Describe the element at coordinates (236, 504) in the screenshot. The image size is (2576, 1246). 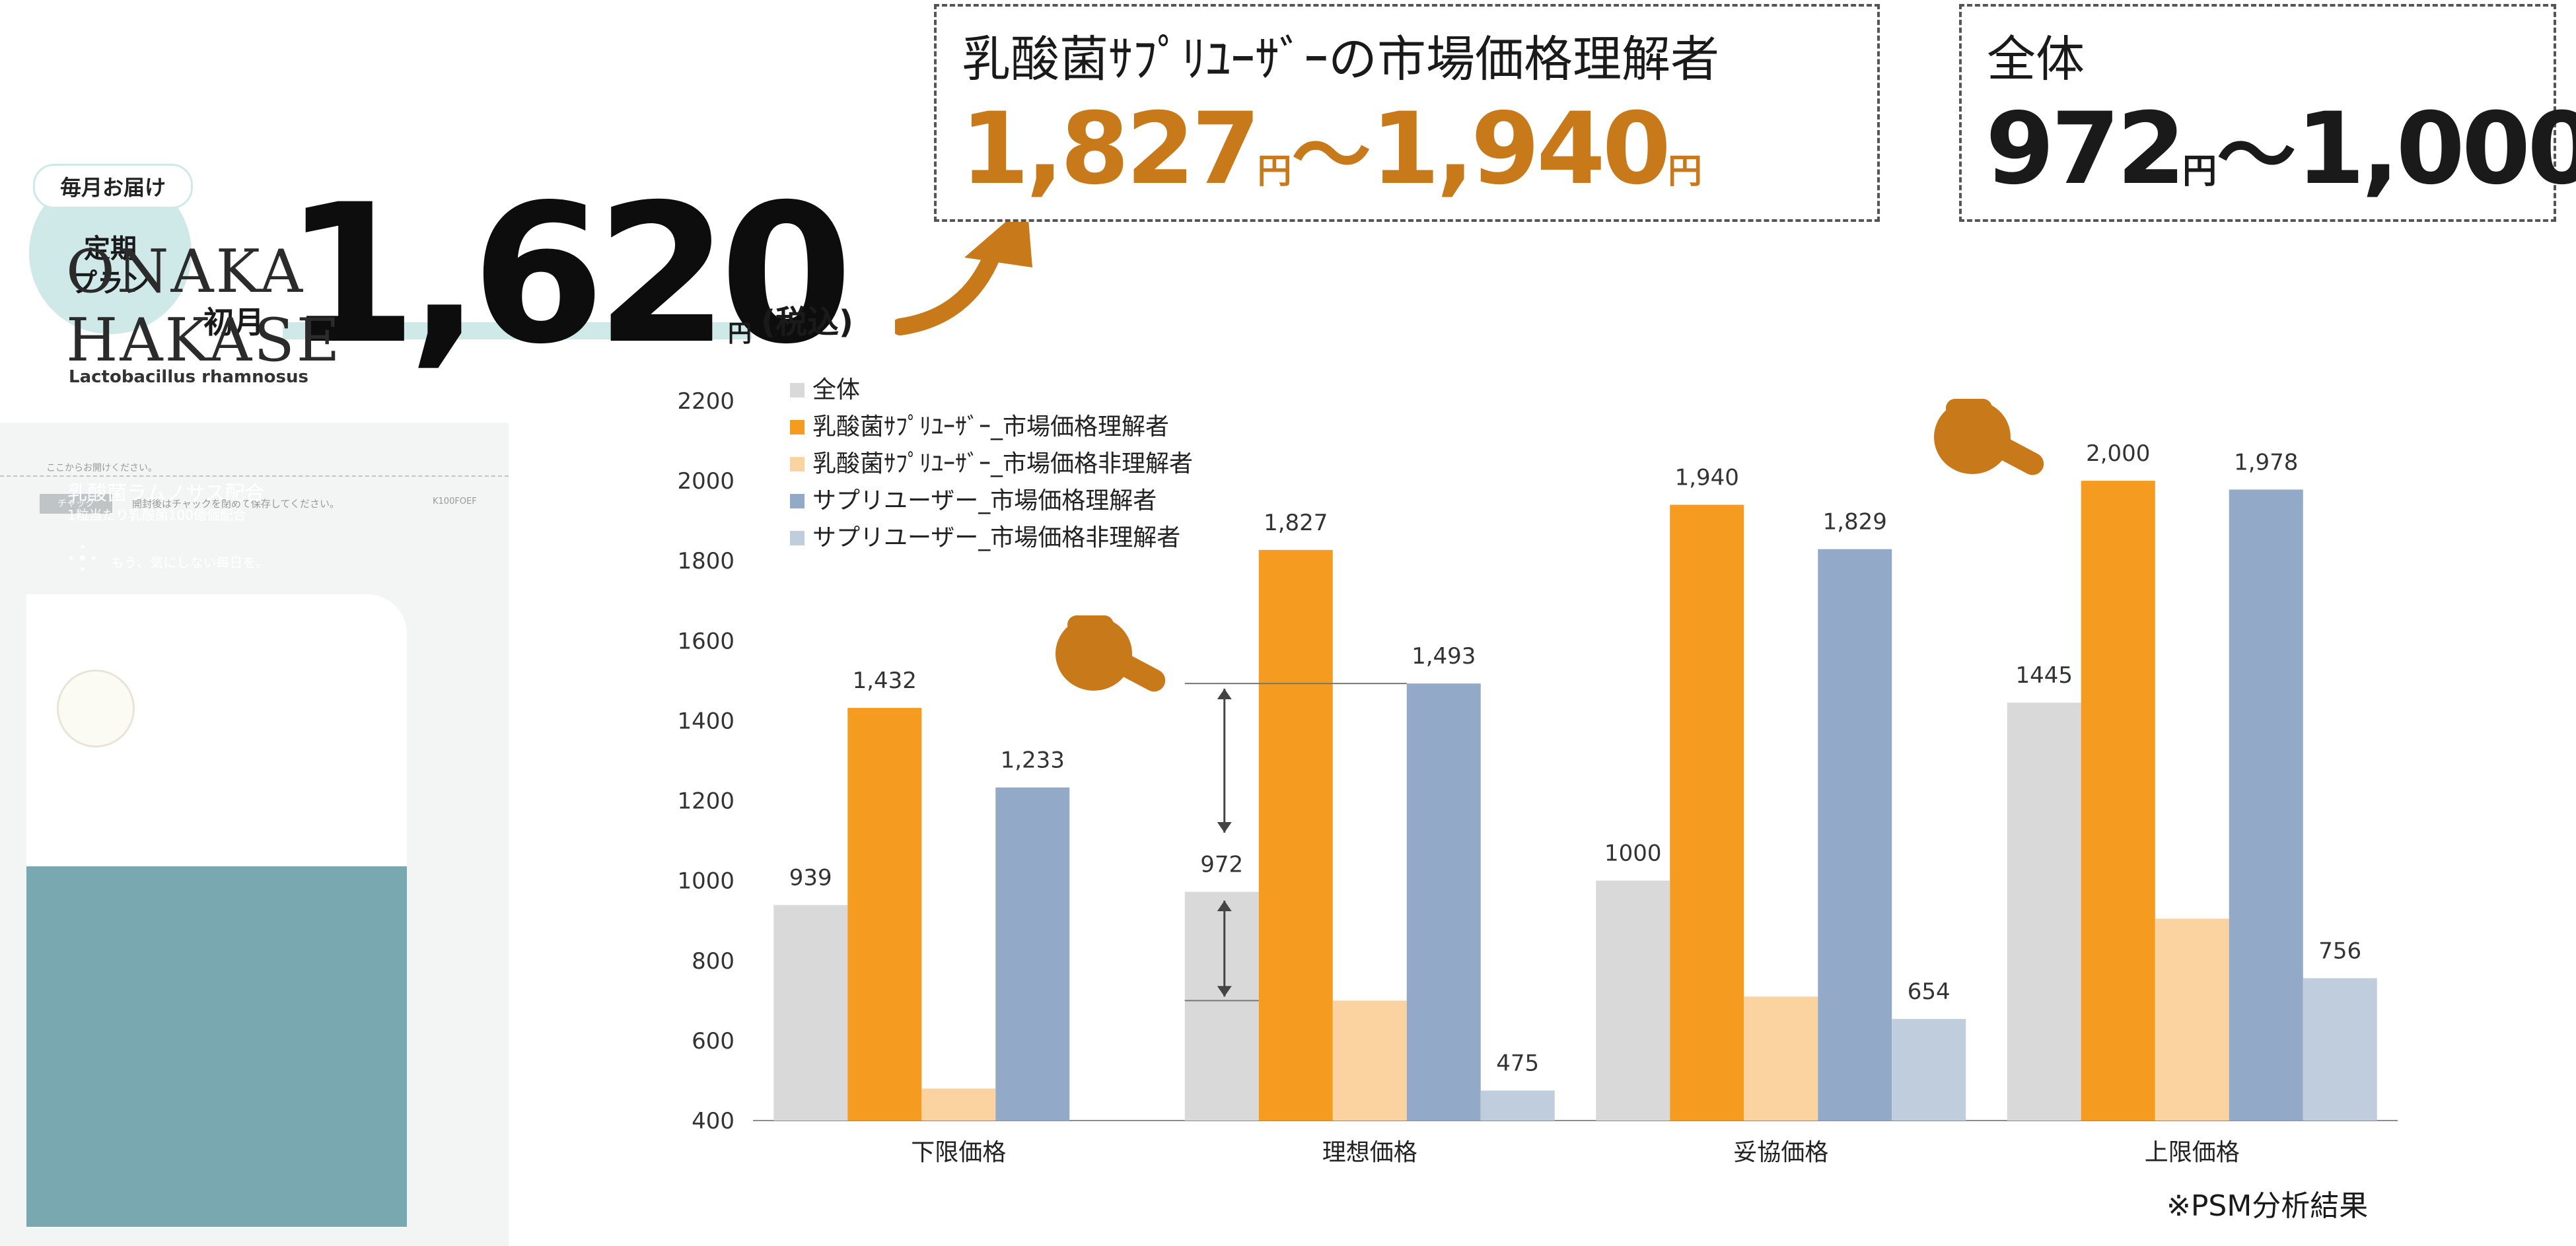
I see `zipper-note: 開封後はチャックを閉めて保存してください。` at that location.